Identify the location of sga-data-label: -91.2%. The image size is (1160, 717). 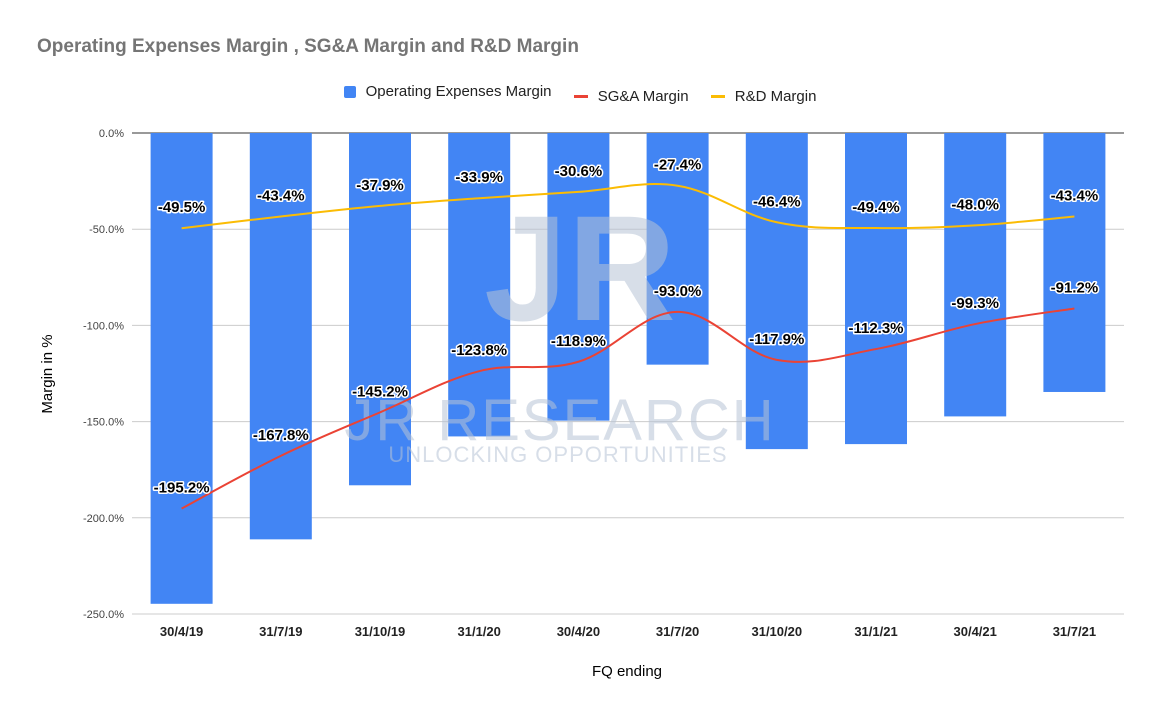
(1075, 287).